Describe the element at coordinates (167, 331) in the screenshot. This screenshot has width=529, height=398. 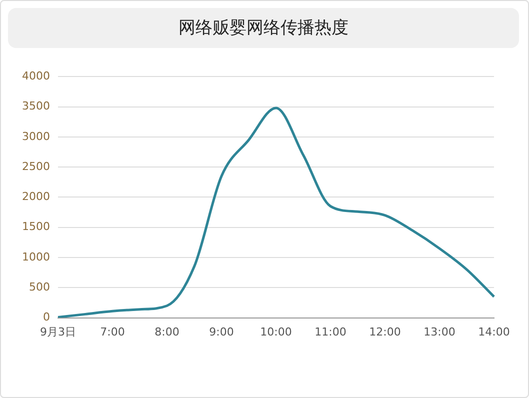
I see `x-tick-label: 8:00` at that location.